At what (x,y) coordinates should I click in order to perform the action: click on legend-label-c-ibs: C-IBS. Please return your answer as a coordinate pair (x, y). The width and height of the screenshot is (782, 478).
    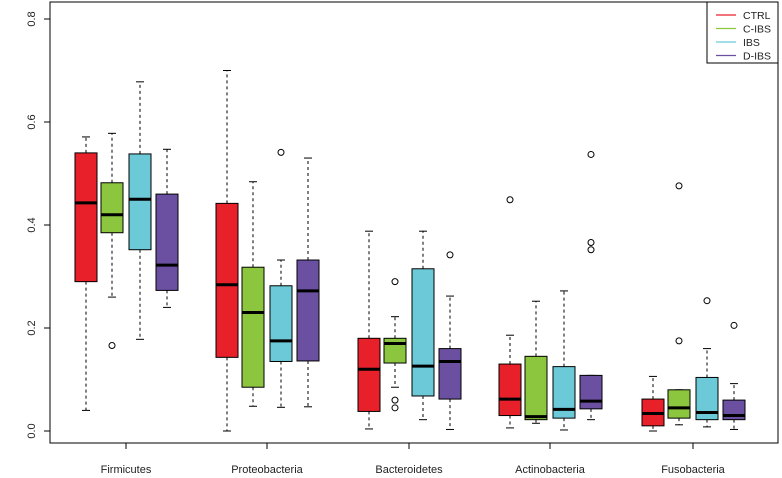
    Looking at the image, I should click on (757, 30).